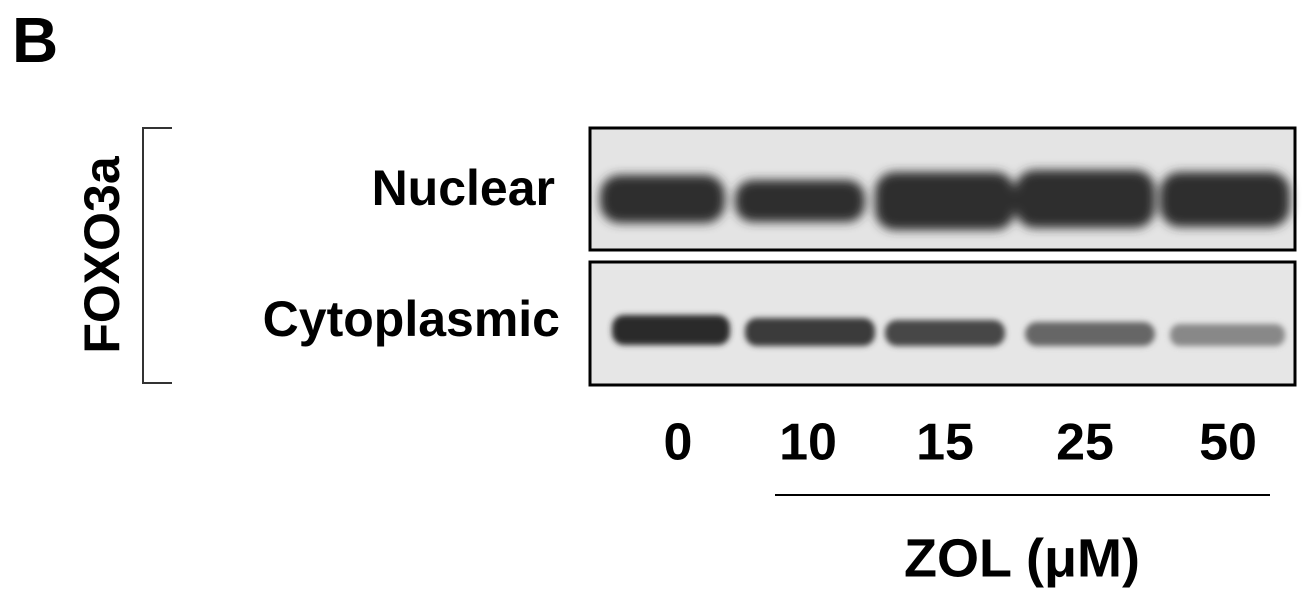 The width and height of the screenshot is (1309, 593). Describe the element at coordinates (463, 188) in the screenshot. I see `fraction-label: Nuclear` at that location.